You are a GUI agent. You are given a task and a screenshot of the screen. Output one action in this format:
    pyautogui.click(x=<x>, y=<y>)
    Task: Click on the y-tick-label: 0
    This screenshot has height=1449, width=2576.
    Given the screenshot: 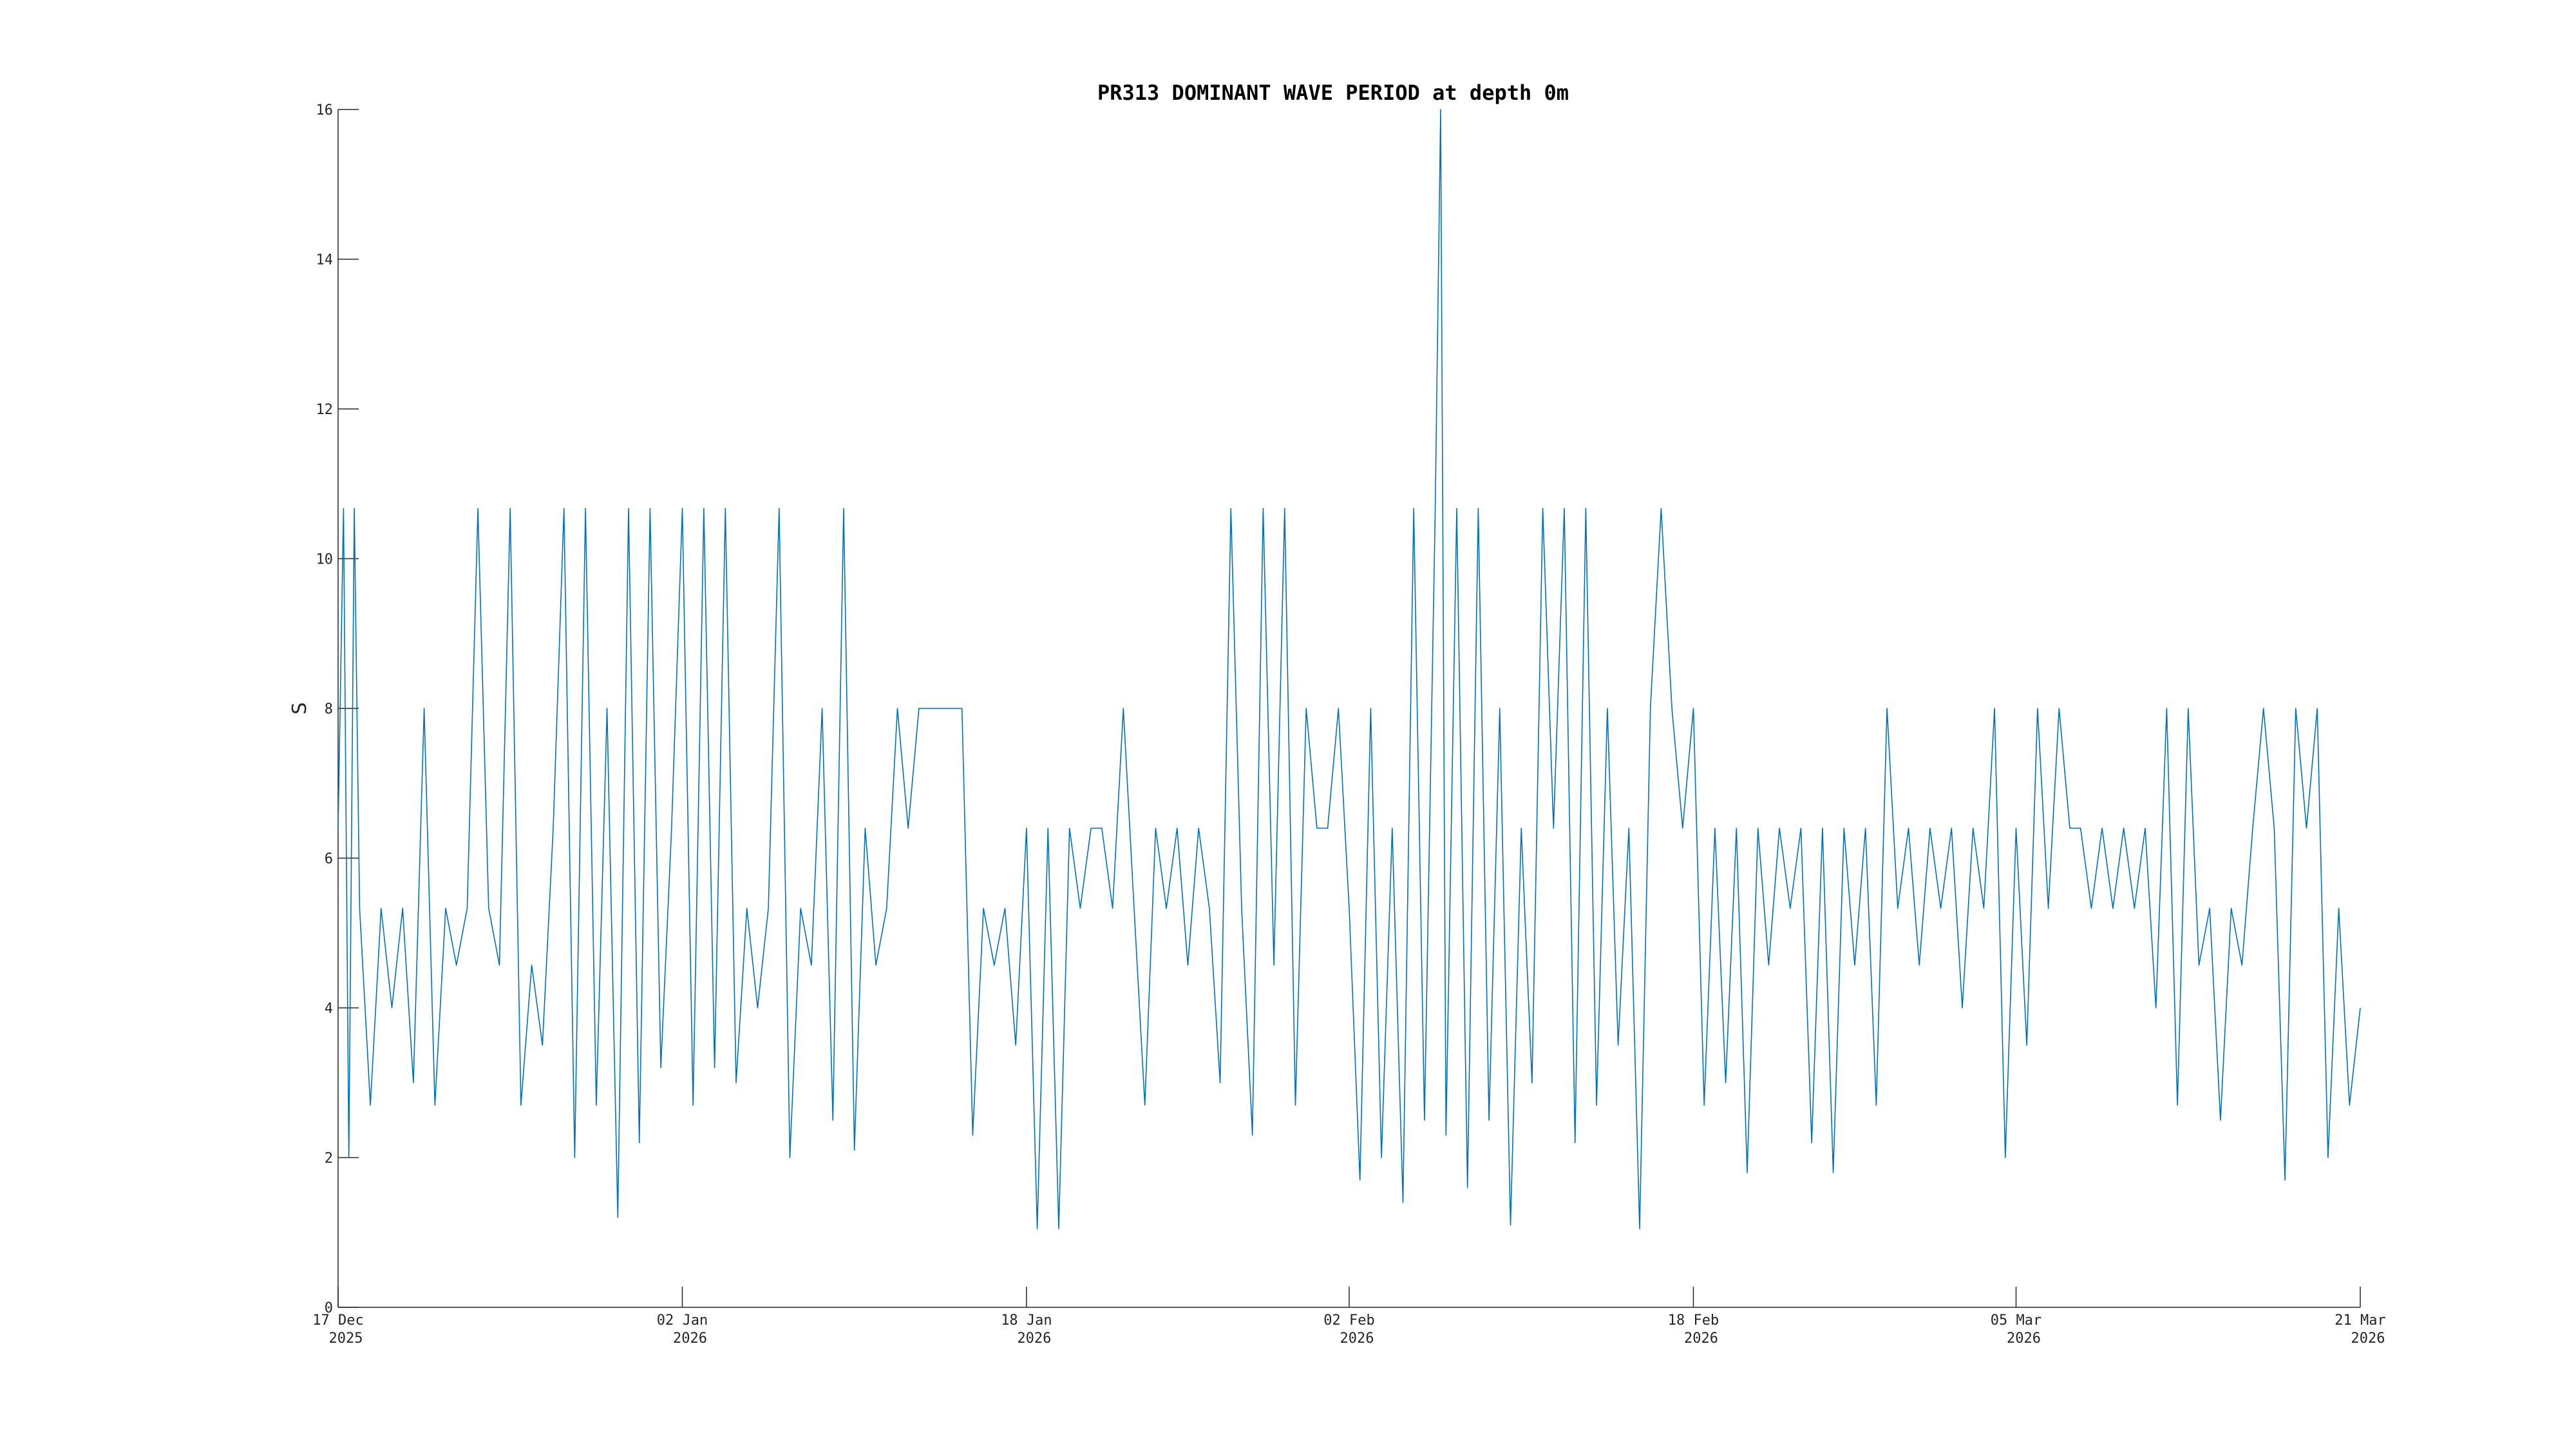 What is the action you would take?
    pyautogui.click(x=329, y=1308)
    